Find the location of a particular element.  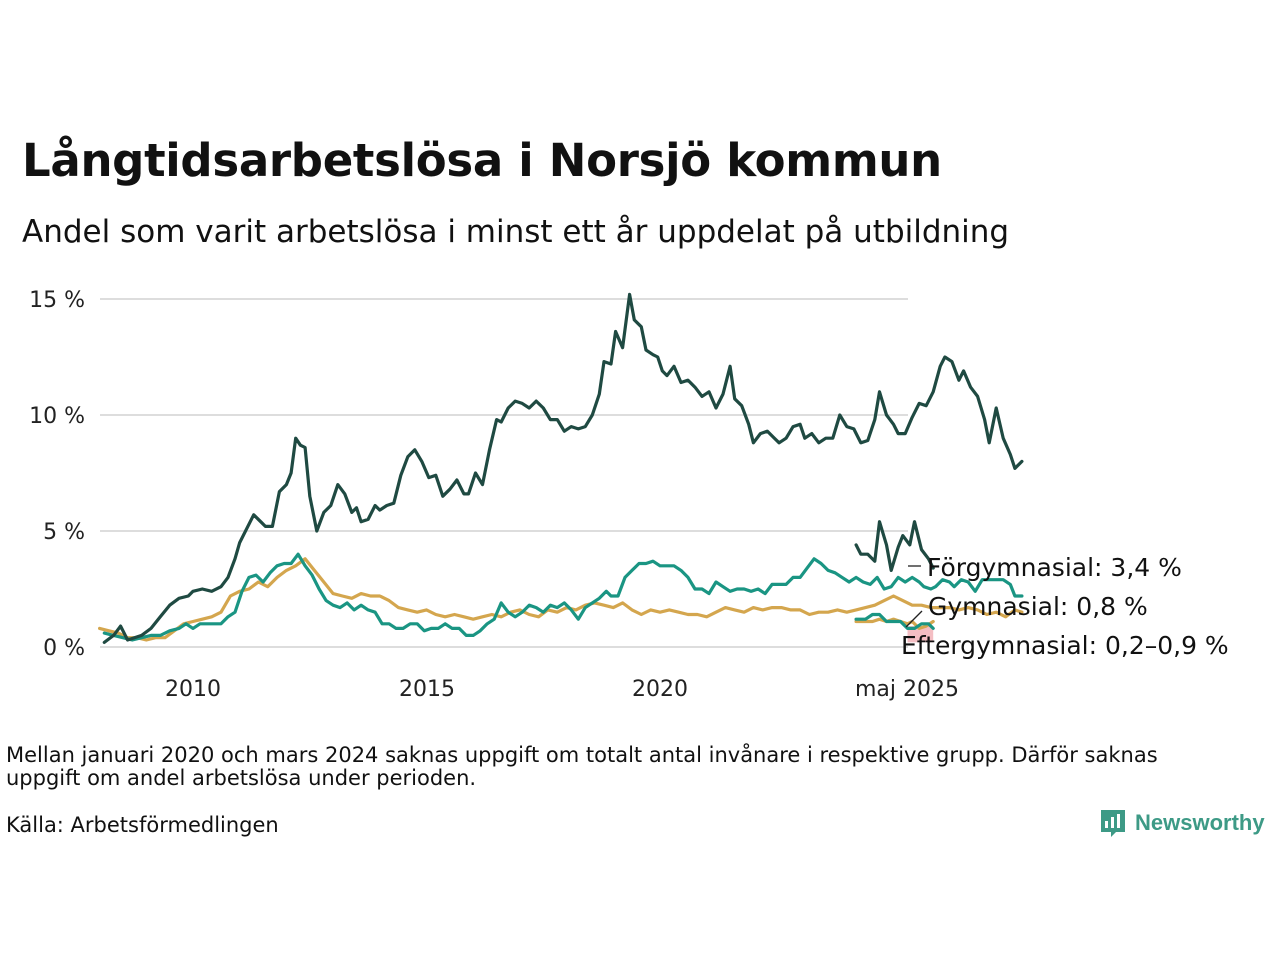

brand-name: Newsworthy is located at coordinates (1200, 822).